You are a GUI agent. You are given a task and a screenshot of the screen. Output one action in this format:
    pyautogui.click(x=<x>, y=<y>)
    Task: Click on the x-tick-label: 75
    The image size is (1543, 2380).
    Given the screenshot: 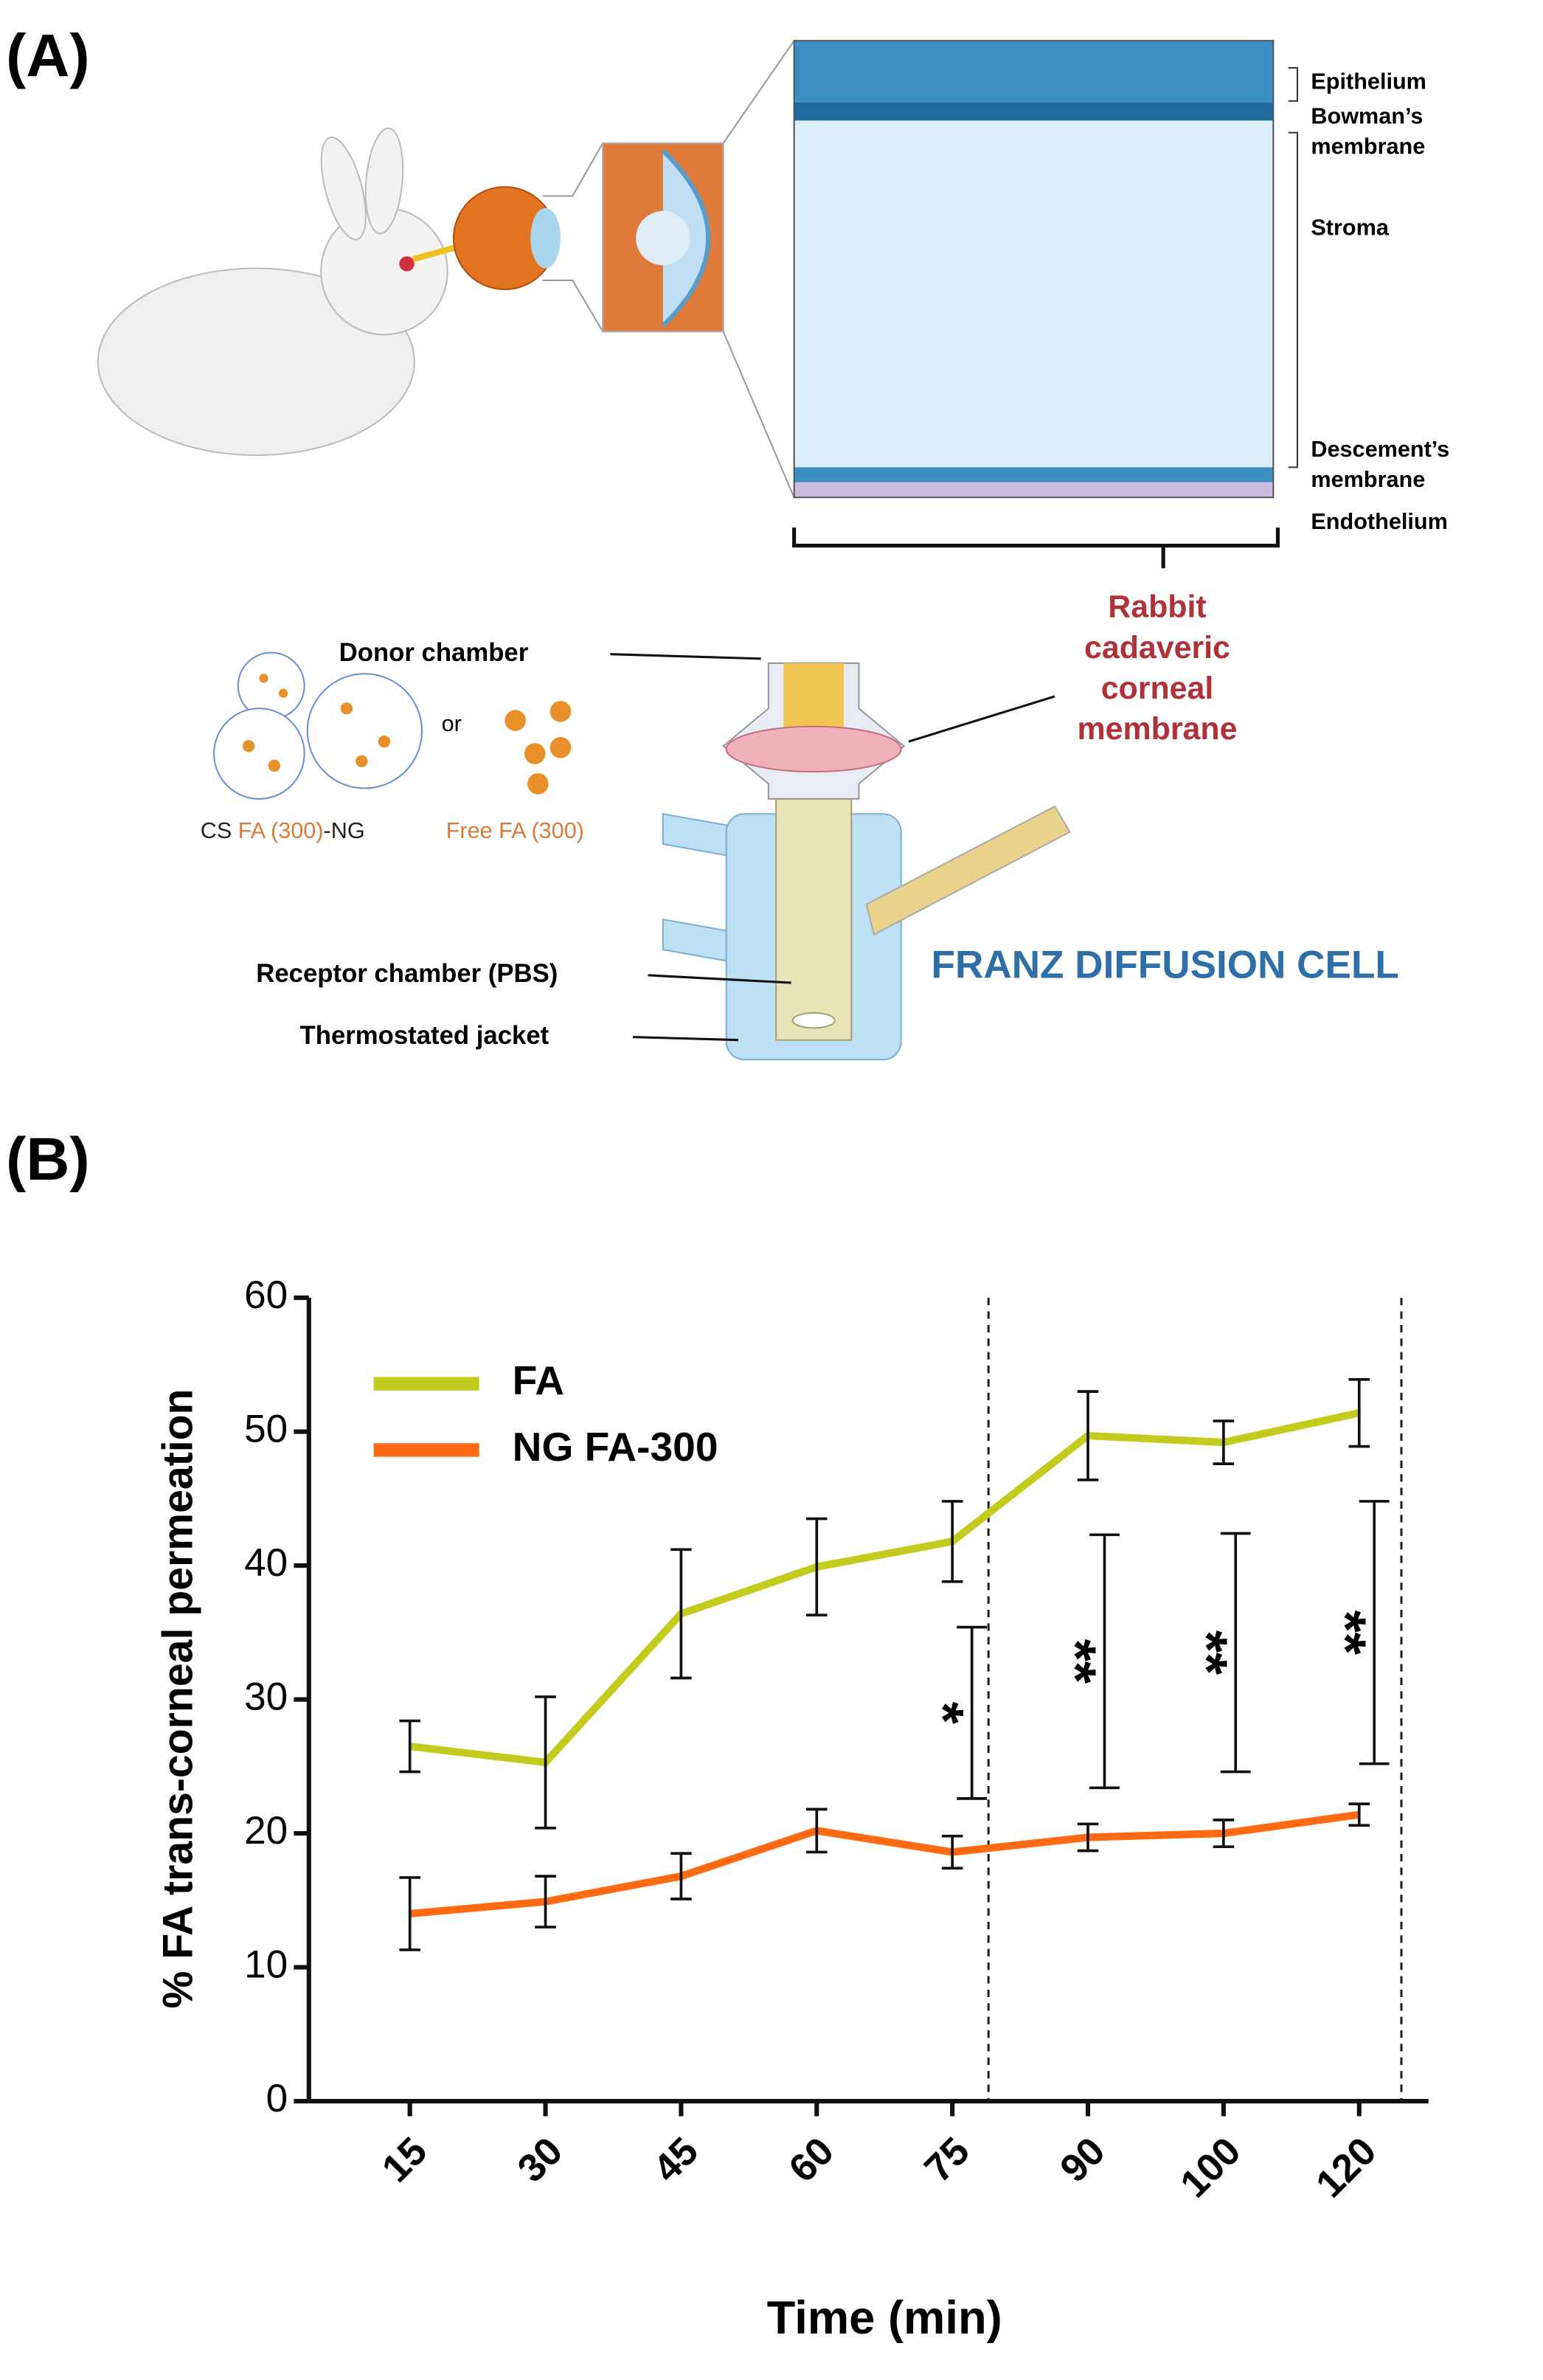 What is the action you would take?
    pyautogui.click(x=946, y=2159)
    